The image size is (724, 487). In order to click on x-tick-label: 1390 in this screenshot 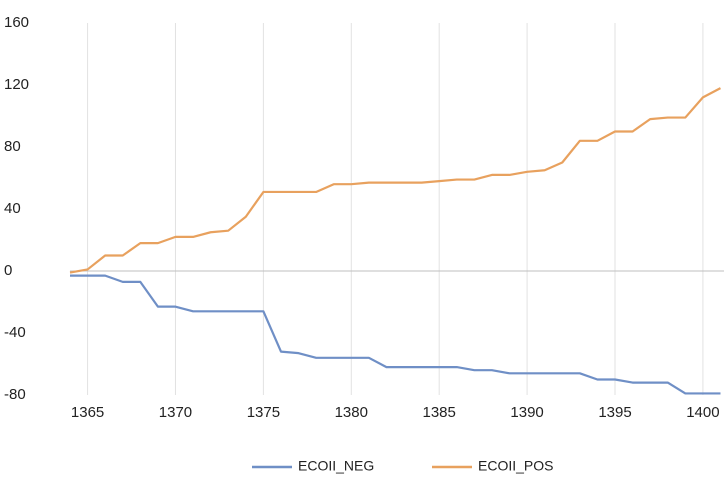, I will do `click(526, 412)`.